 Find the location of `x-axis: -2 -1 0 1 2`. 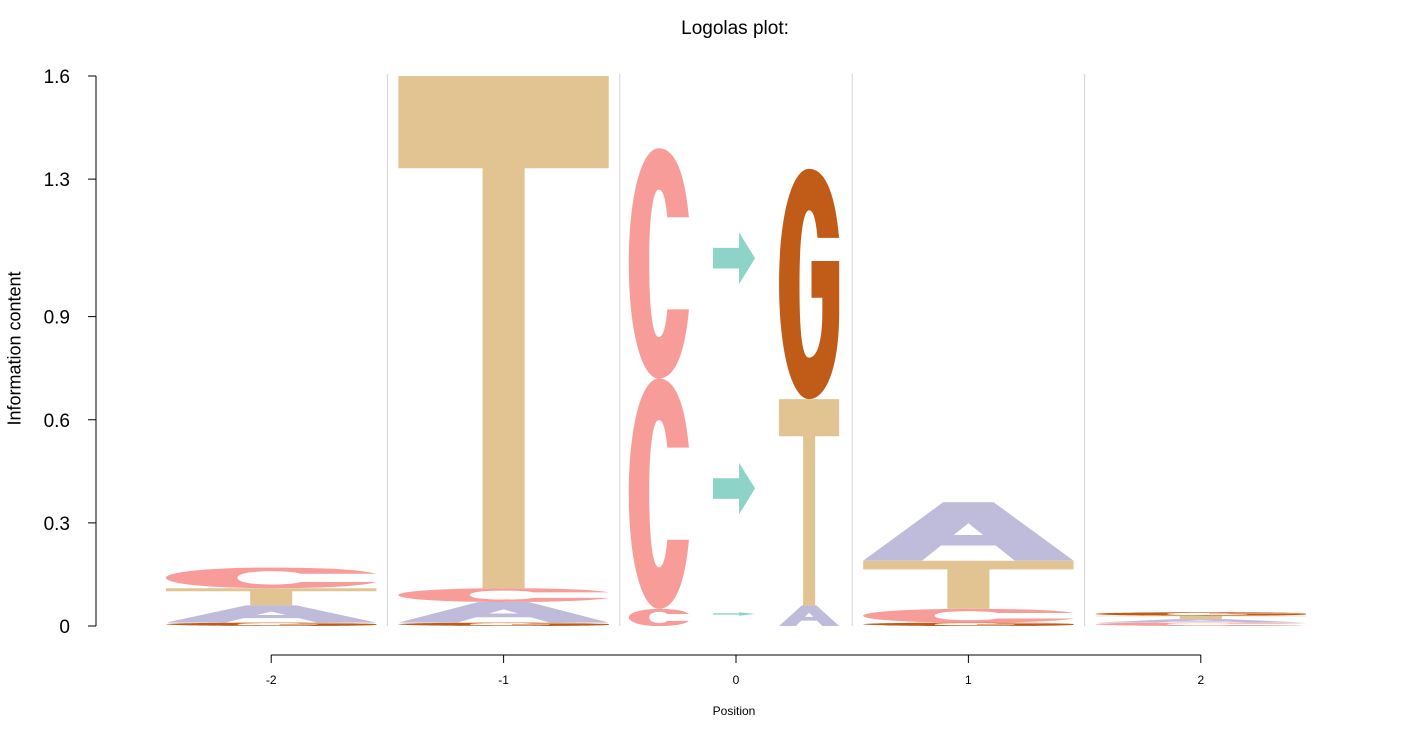

x-axis: -2 -1 0 1 2 is located at coordinates (735, 670).